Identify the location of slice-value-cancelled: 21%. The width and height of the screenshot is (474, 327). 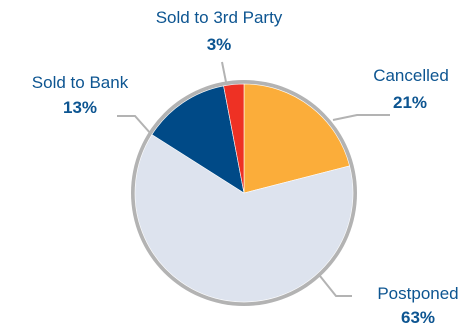
(410, 102).